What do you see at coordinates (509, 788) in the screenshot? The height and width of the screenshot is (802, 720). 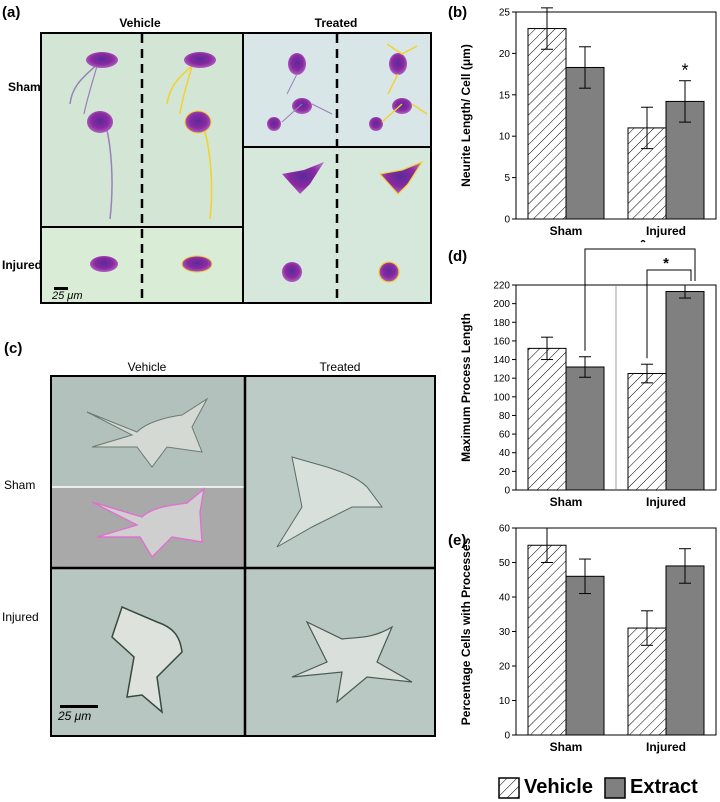 I see `legend-vehicle-swatch` at bounding box center [509, 788].